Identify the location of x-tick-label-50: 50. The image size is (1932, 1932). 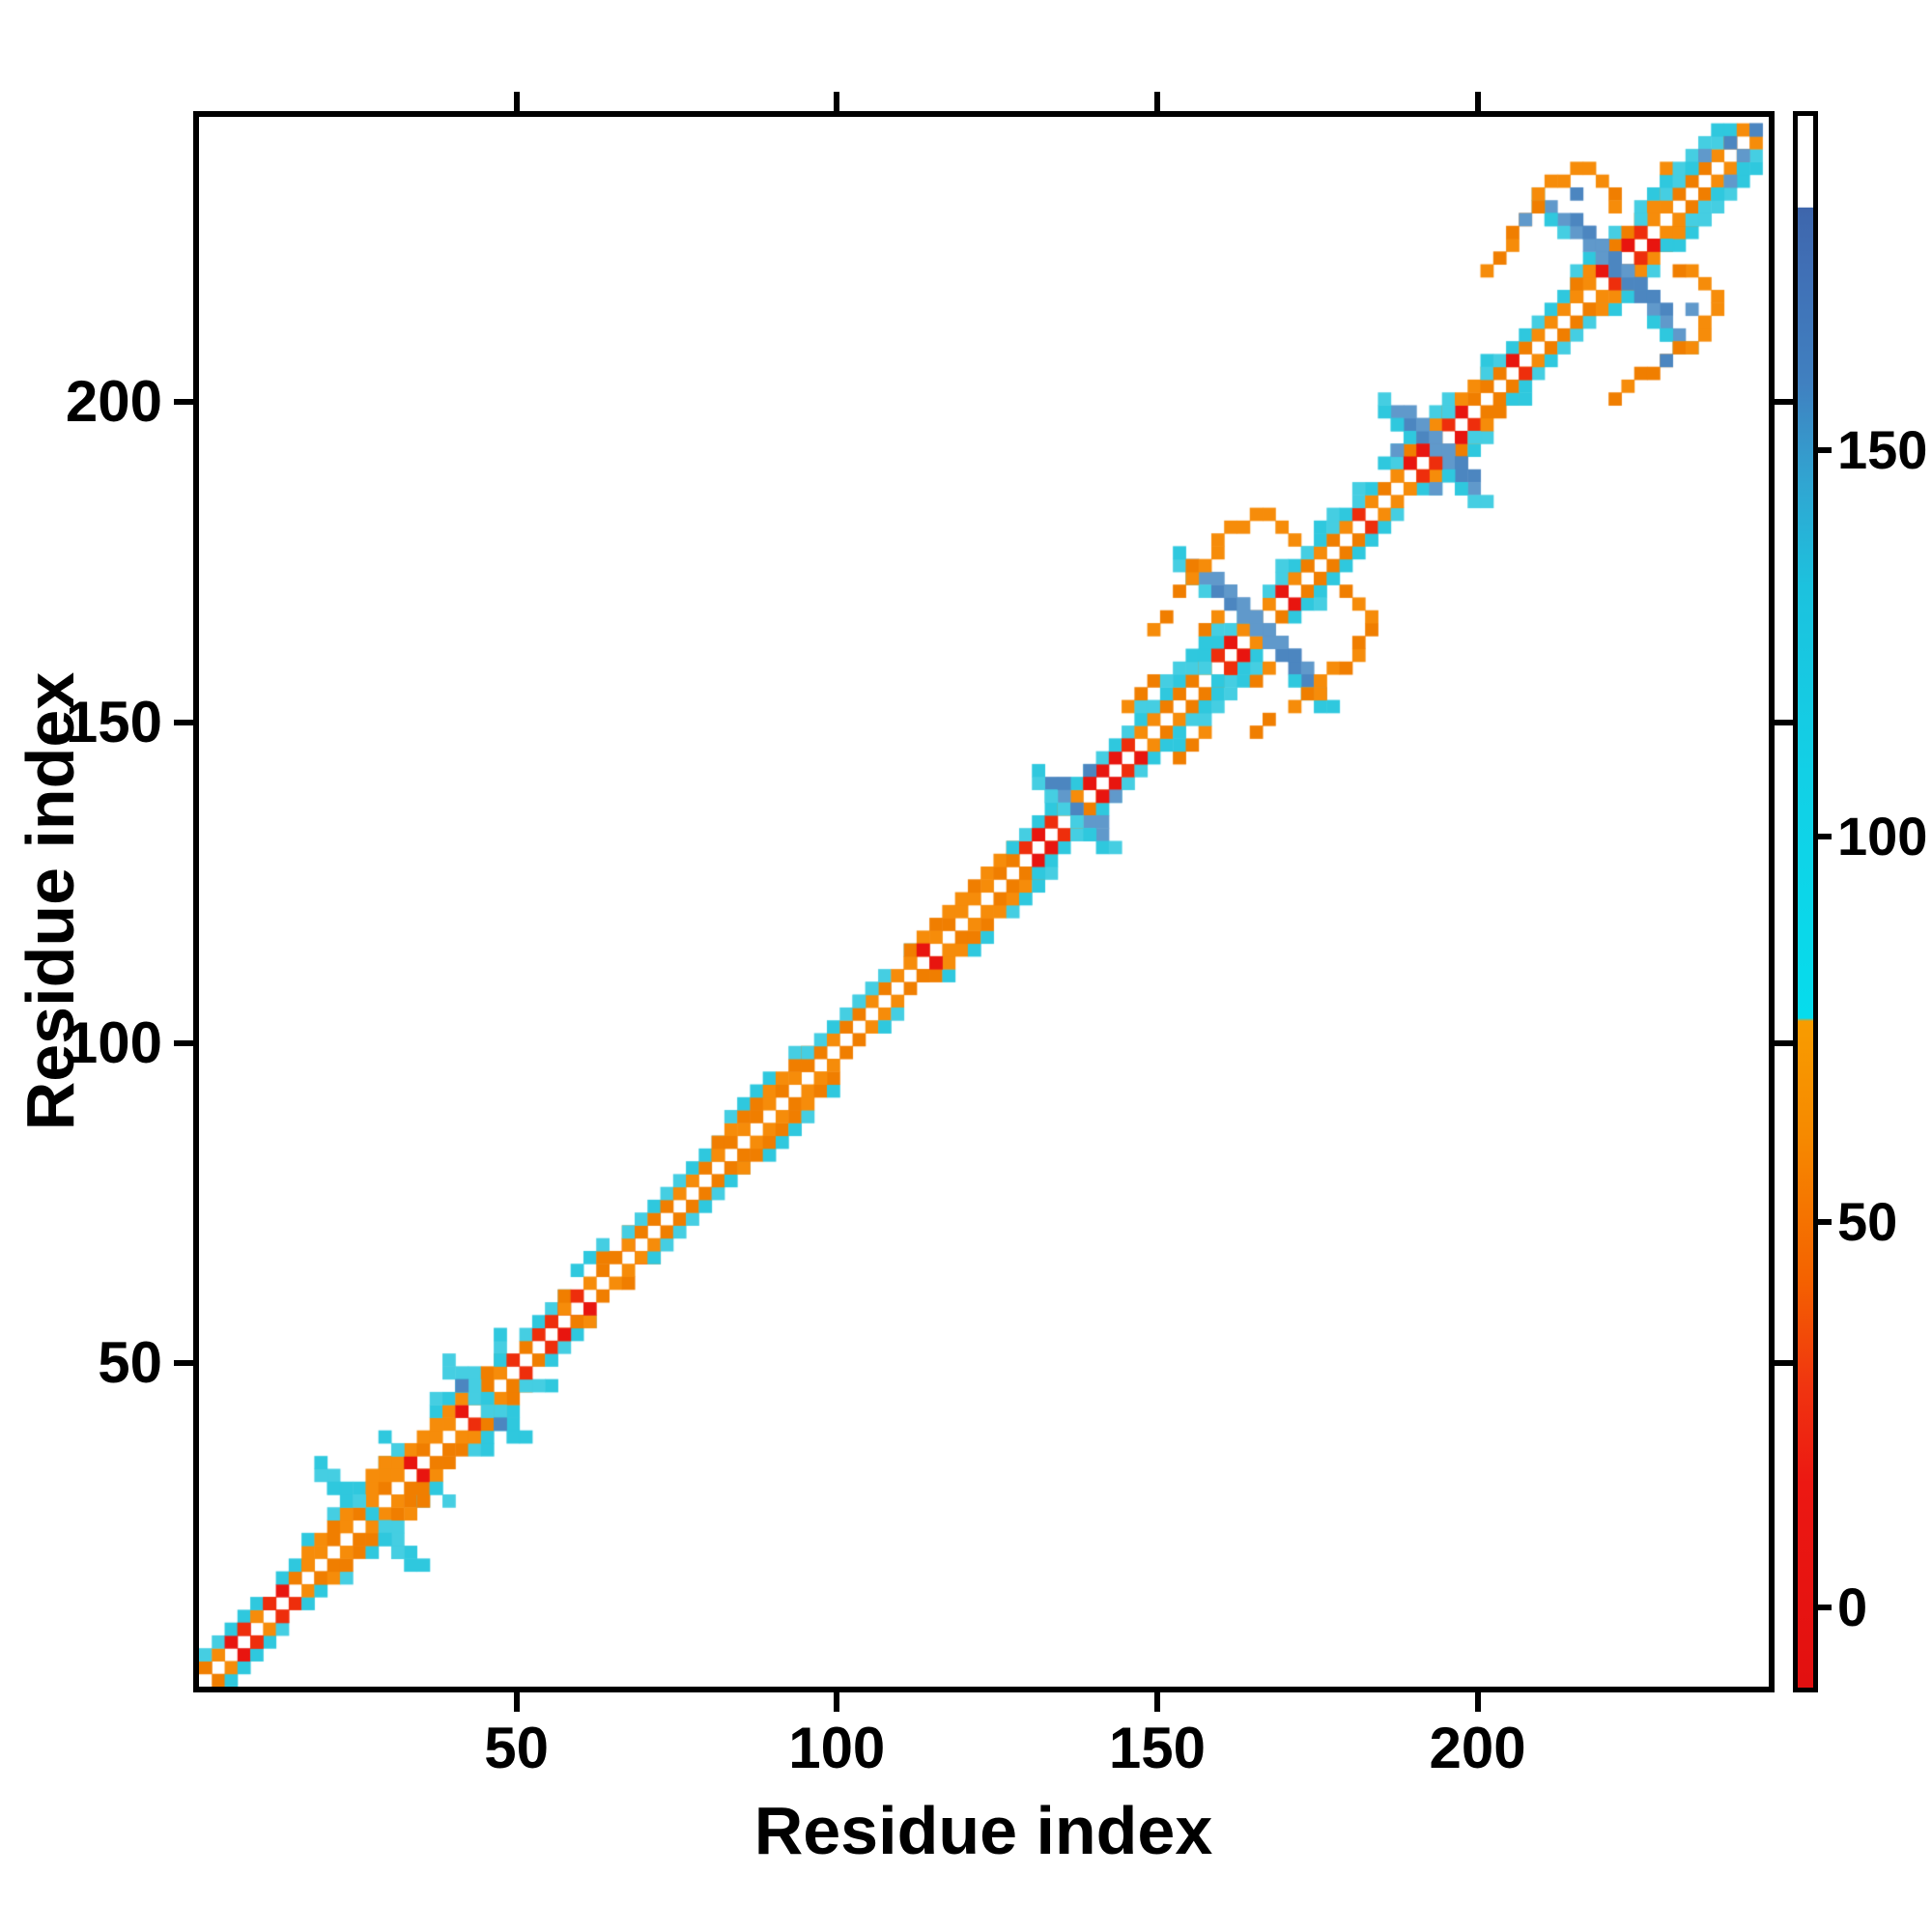
(516, 1748).